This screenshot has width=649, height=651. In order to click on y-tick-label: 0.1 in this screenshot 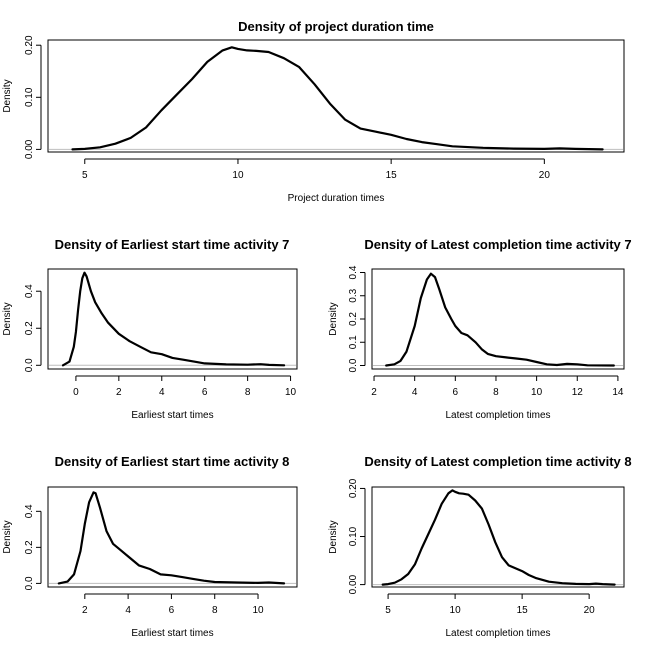, I will do `click(353, 342)`.